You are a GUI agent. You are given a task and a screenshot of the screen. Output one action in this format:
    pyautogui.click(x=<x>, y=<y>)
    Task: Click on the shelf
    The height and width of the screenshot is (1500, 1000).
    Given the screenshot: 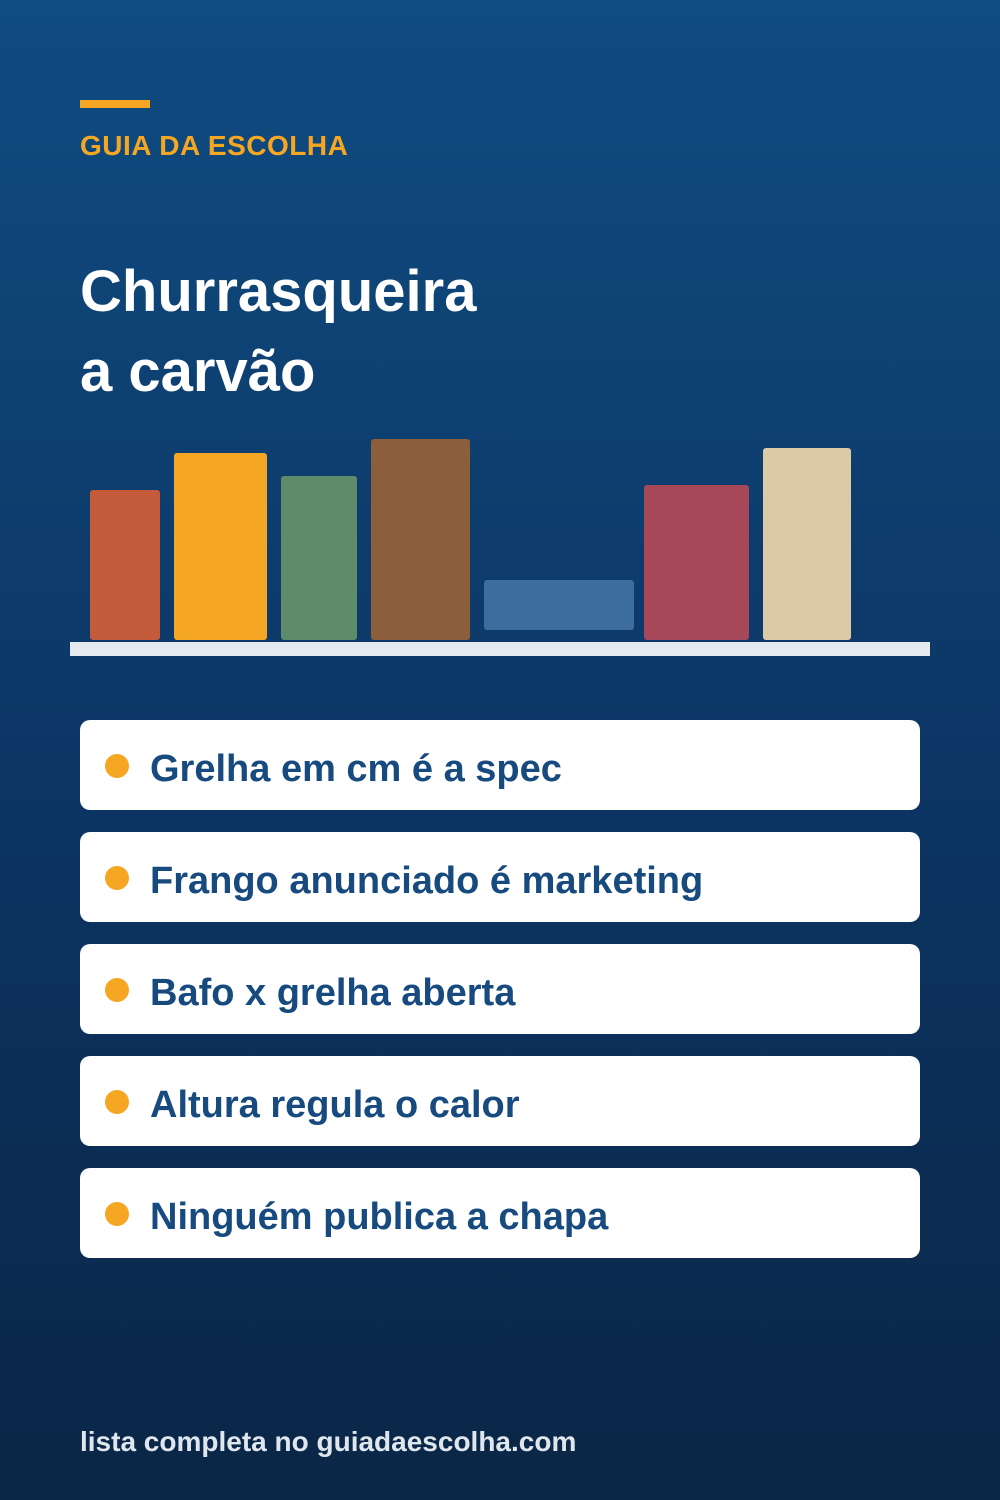 What is the action you would take?
    pyautogui.click(x=500, y=649)
    